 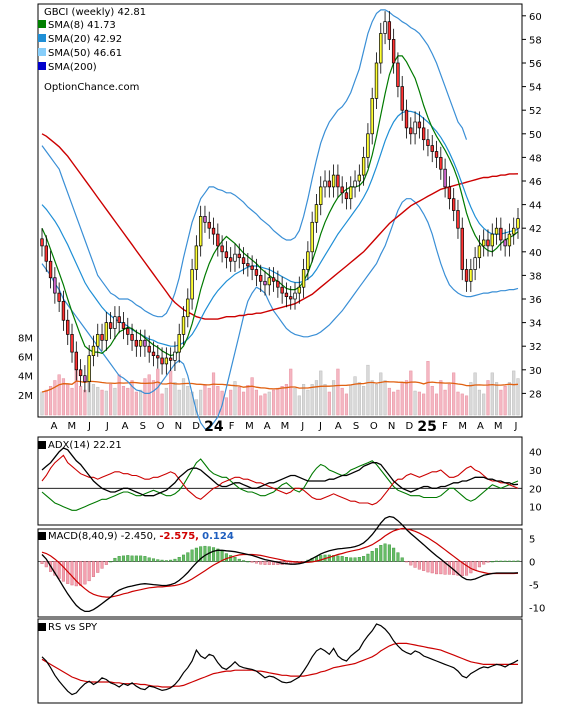 What do you see at coordinates (91, 87) in the screenshot?
I see `watermark: OptionChance.com` at bounding box center [91, 87].